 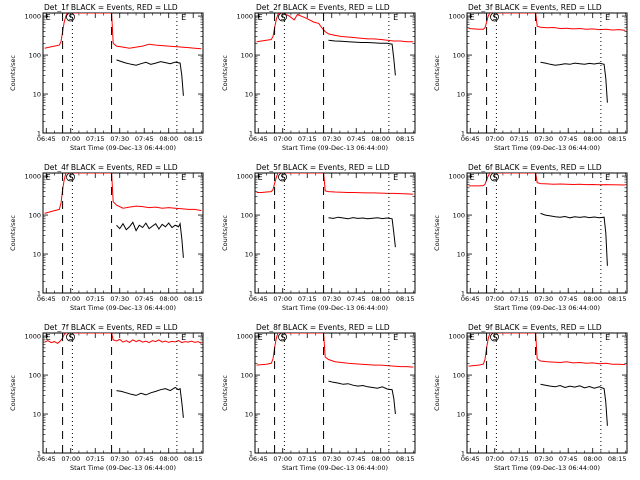 I want to click on chart-title: Det_3f BLACK = Events, RED = LLD, so click(x=535, y=7).